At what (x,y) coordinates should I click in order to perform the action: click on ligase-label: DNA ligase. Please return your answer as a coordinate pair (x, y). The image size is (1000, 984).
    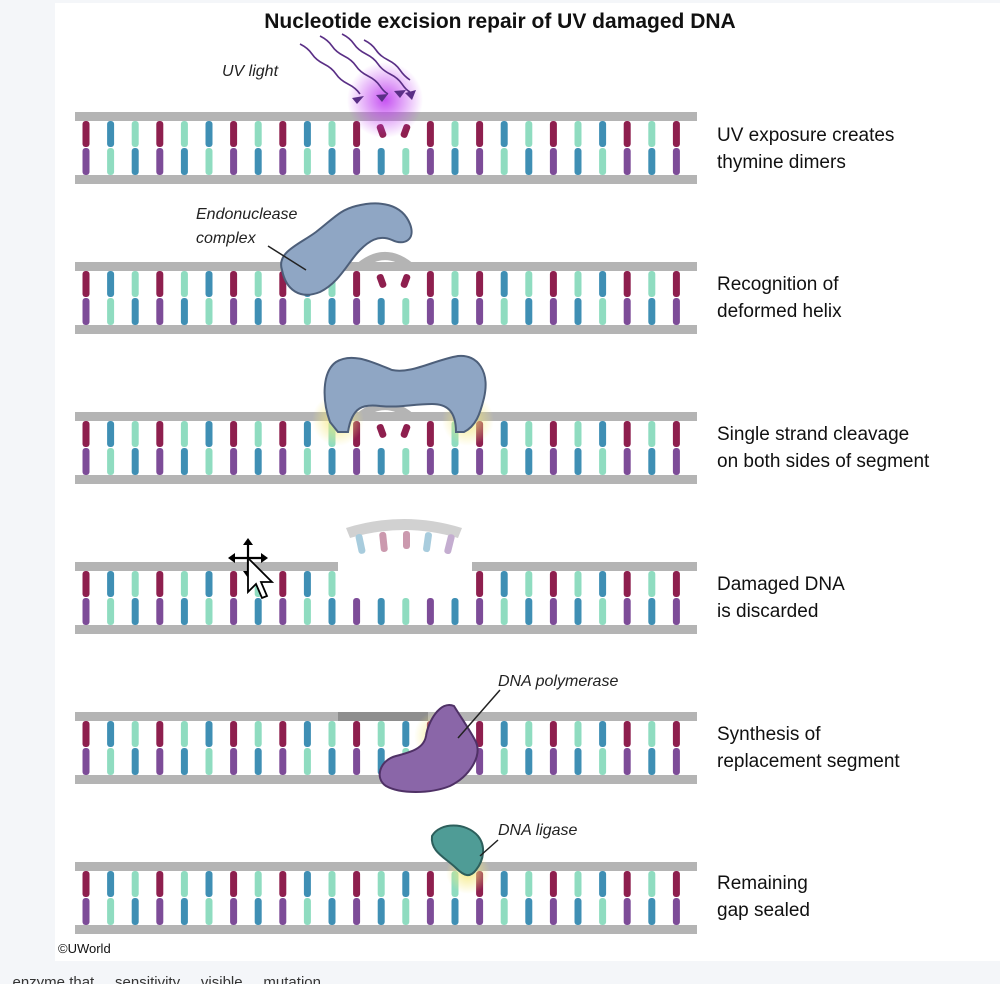
    Looking at the image, I should click on (538, 830).